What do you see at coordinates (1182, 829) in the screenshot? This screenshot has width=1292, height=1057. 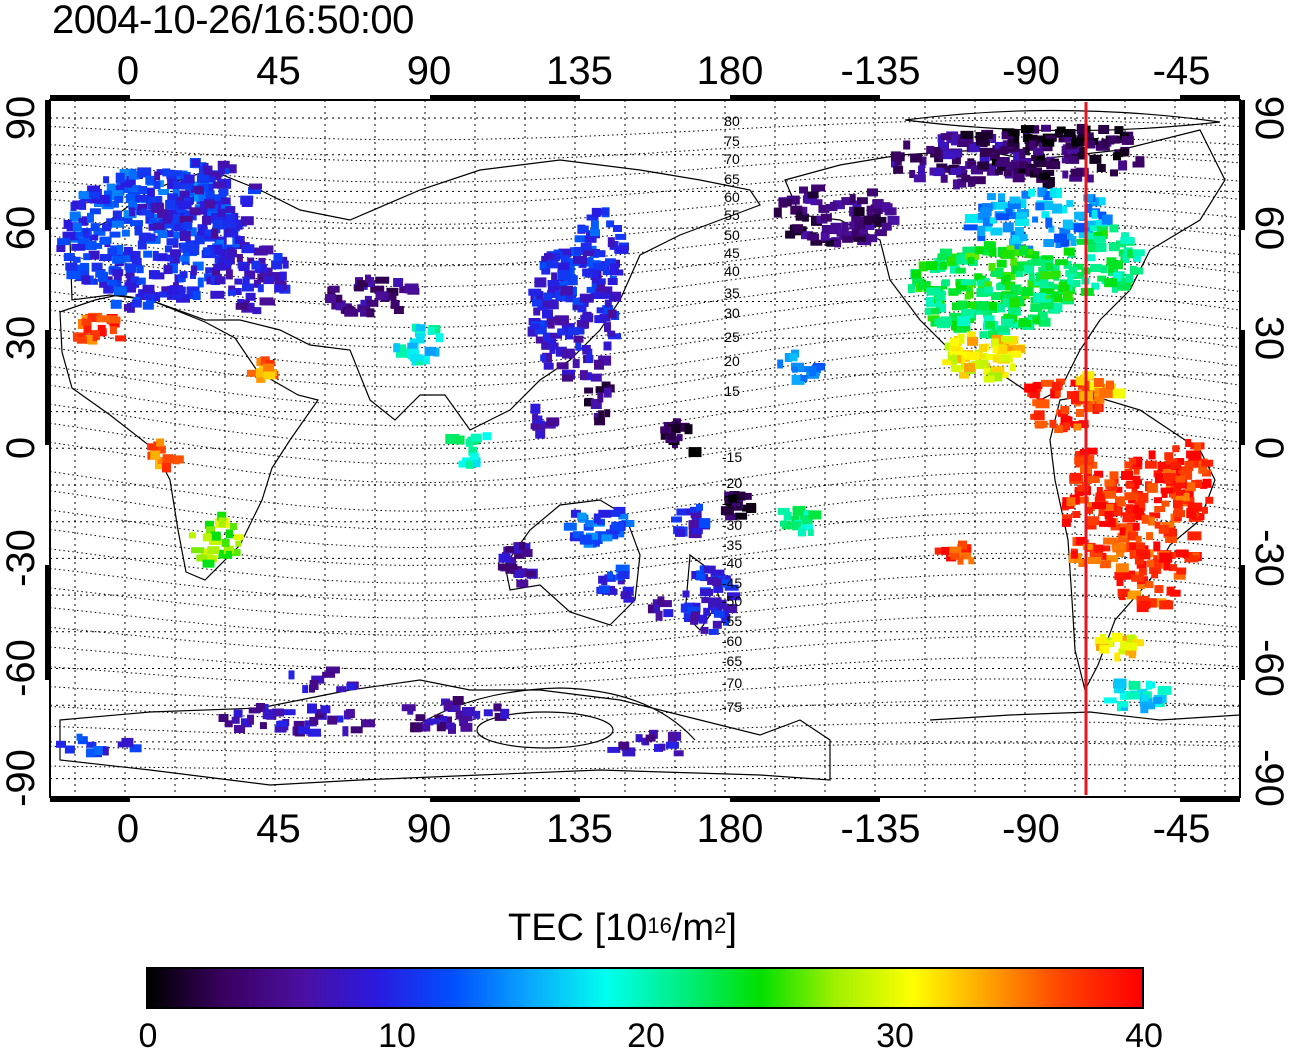 I see `bottom-lon-label: -45` at bounding box center [1182, 829].